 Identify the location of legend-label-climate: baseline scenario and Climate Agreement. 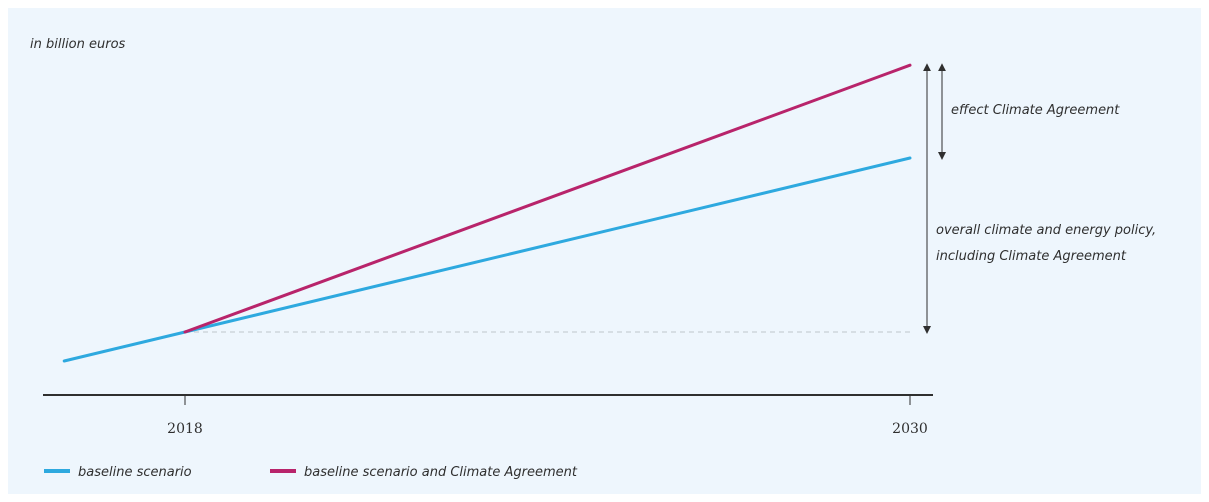
(441, 472).